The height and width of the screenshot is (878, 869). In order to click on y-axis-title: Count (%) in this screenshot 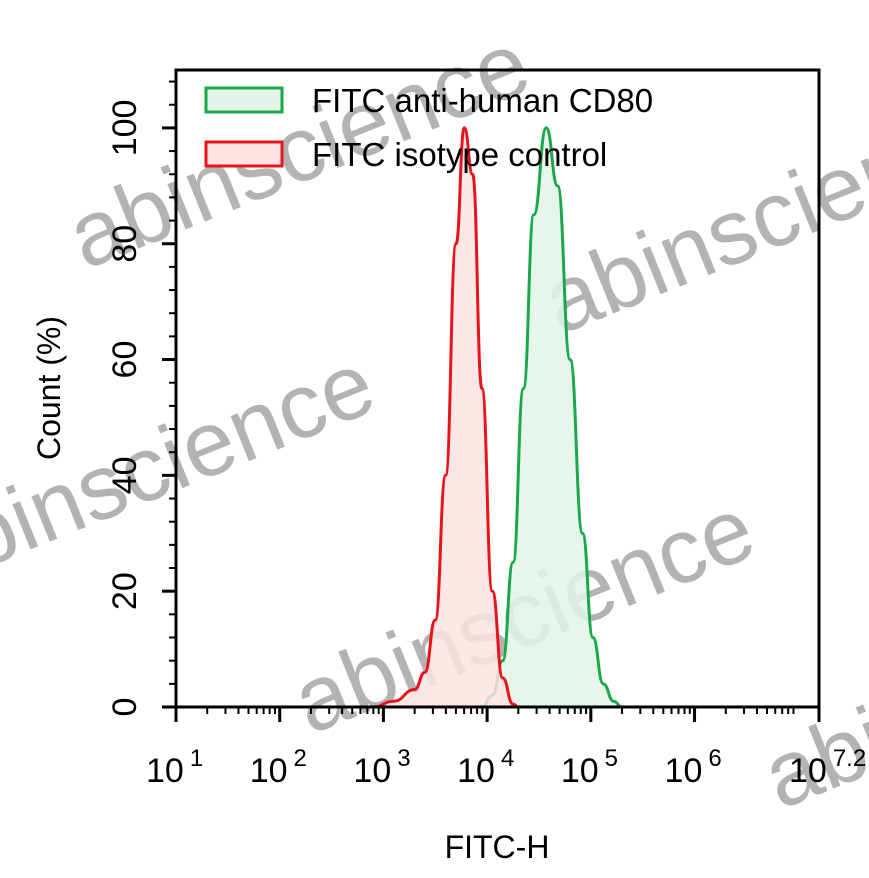, I will do `click(49, 388)`.